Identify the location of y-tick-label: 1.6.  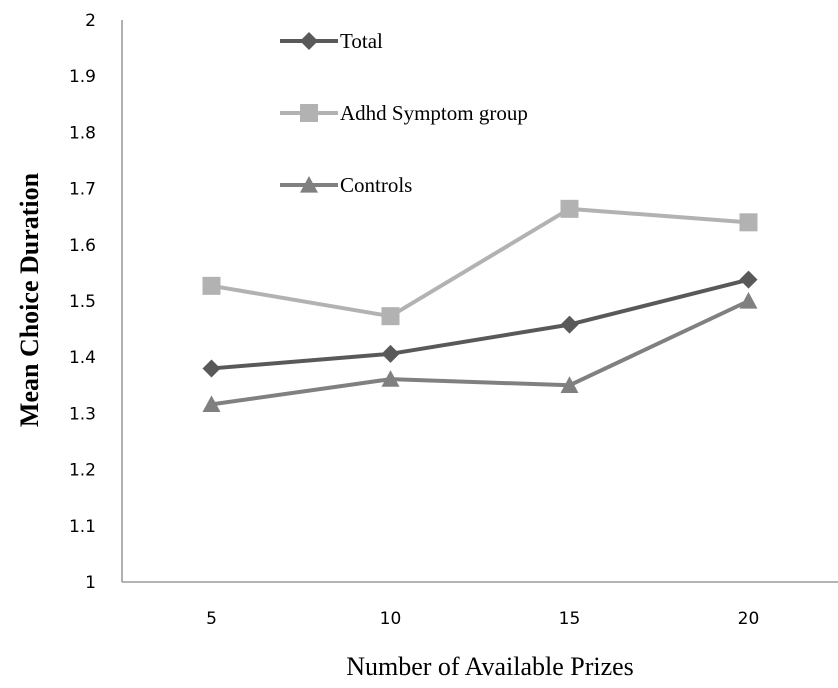
(82, 246).